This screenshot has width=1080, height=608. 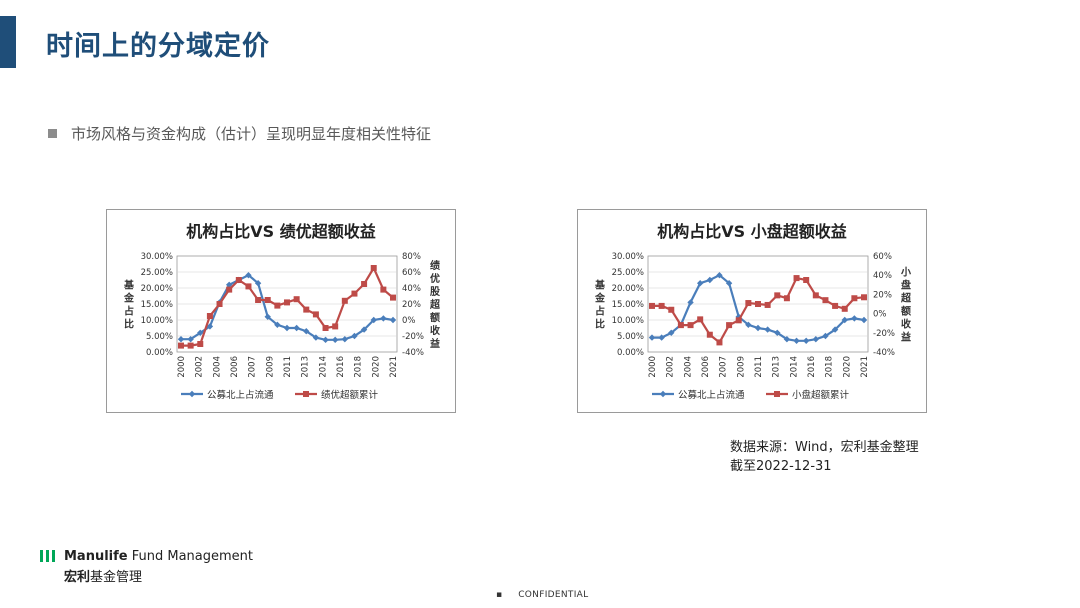 What do you see at coordinates (905, 272) in the screenshot?
I see `y-right-axis-title-char: 小` at bounding box center [905, 272].